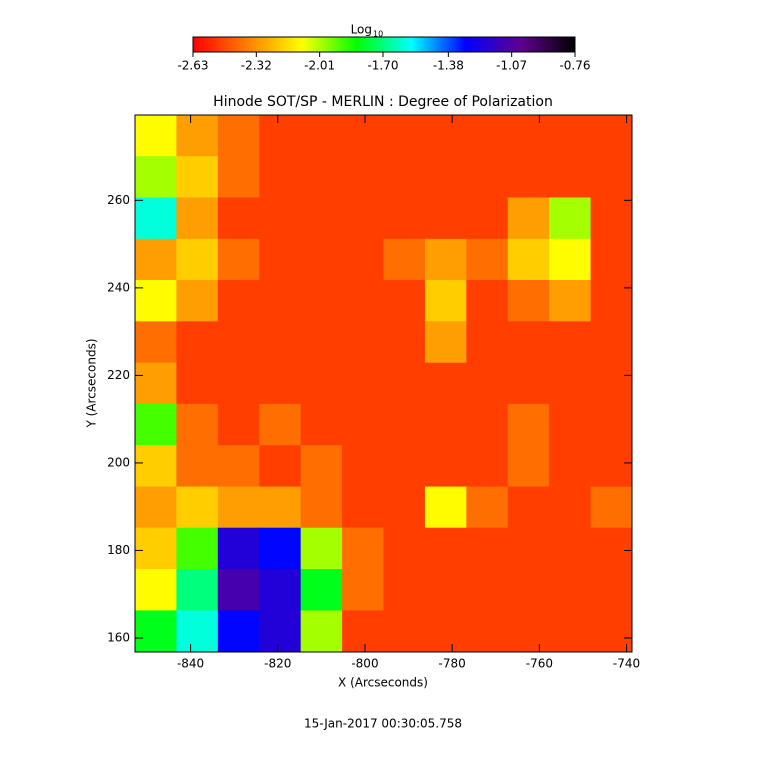 The image size is (766, 768). I want to click on y-tick-label: 160, so click(118, 637).